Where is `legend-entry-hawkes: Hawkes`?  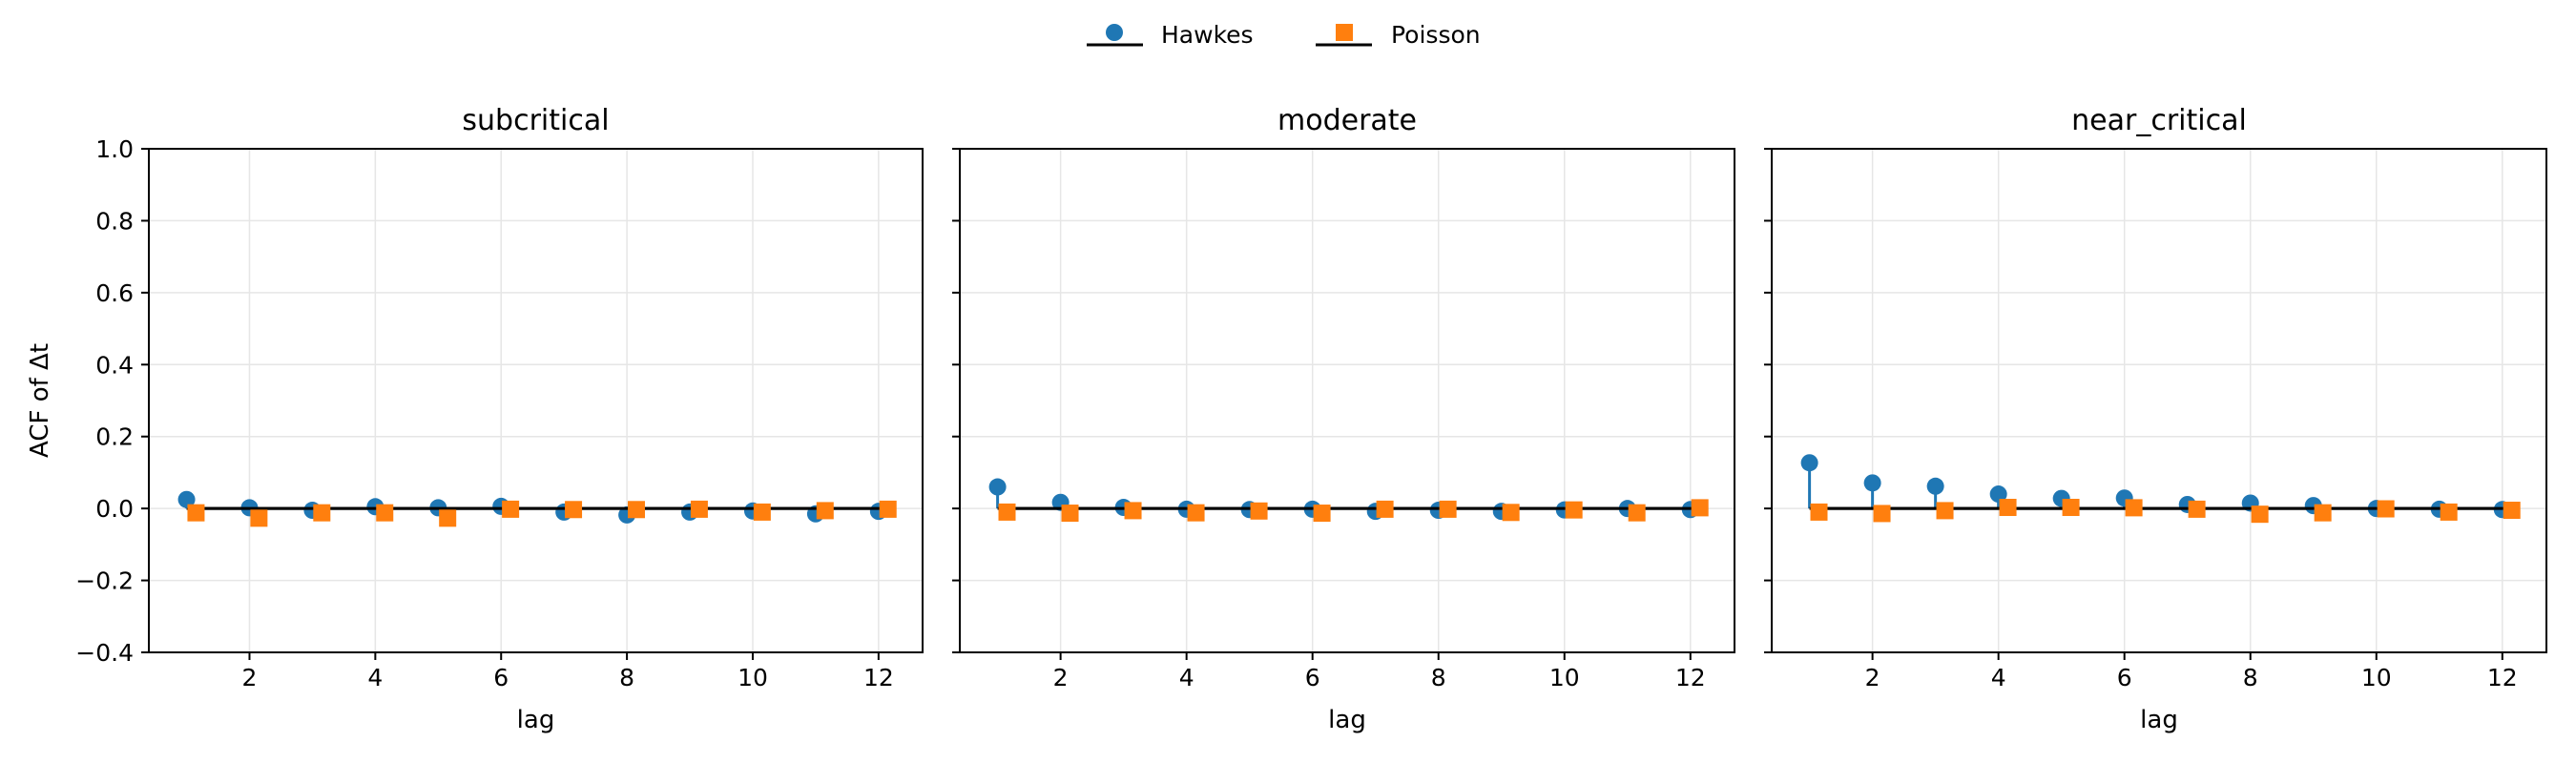 legend-entry-hawkes: Hawkes is located at coordinates (1170, 35).